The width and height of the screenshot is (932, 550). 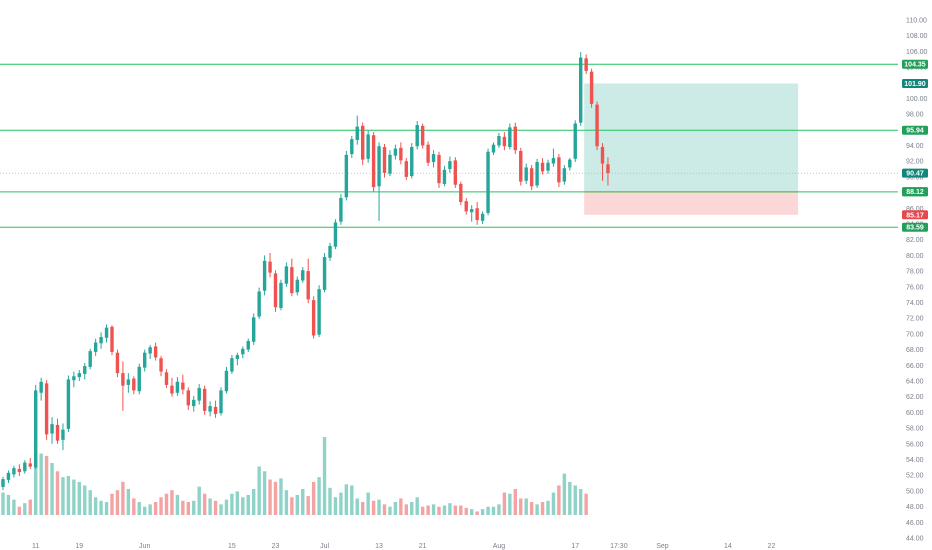 I want to click on price-tag-label: 101.90, so click(x=915, y=84).